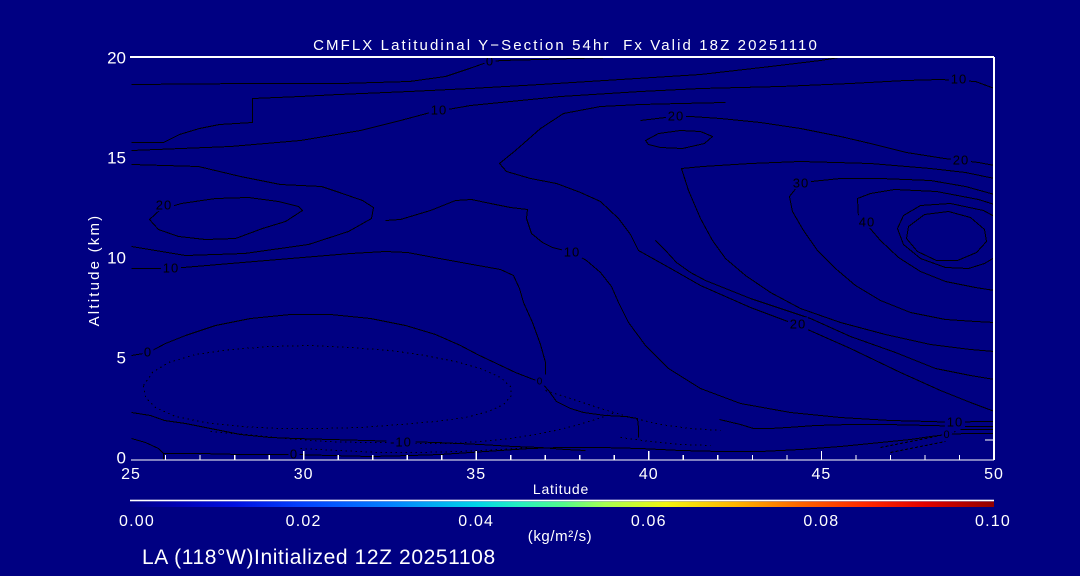  What do you see at coordinates (822, 474) in the screenshot?
I see `svg-text: 45` at bounding box center [822, 474].